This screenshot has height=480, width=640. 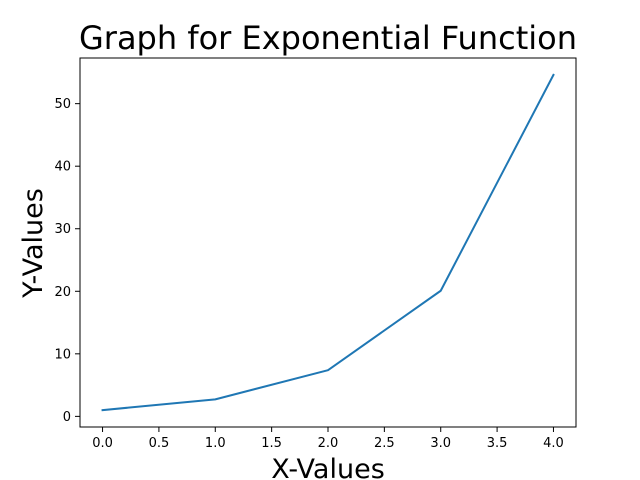 What do you see at coordinates (384, 443) in the screenshot?
I see `x-tick-label: 2.5` at bounding box center [384, 443].